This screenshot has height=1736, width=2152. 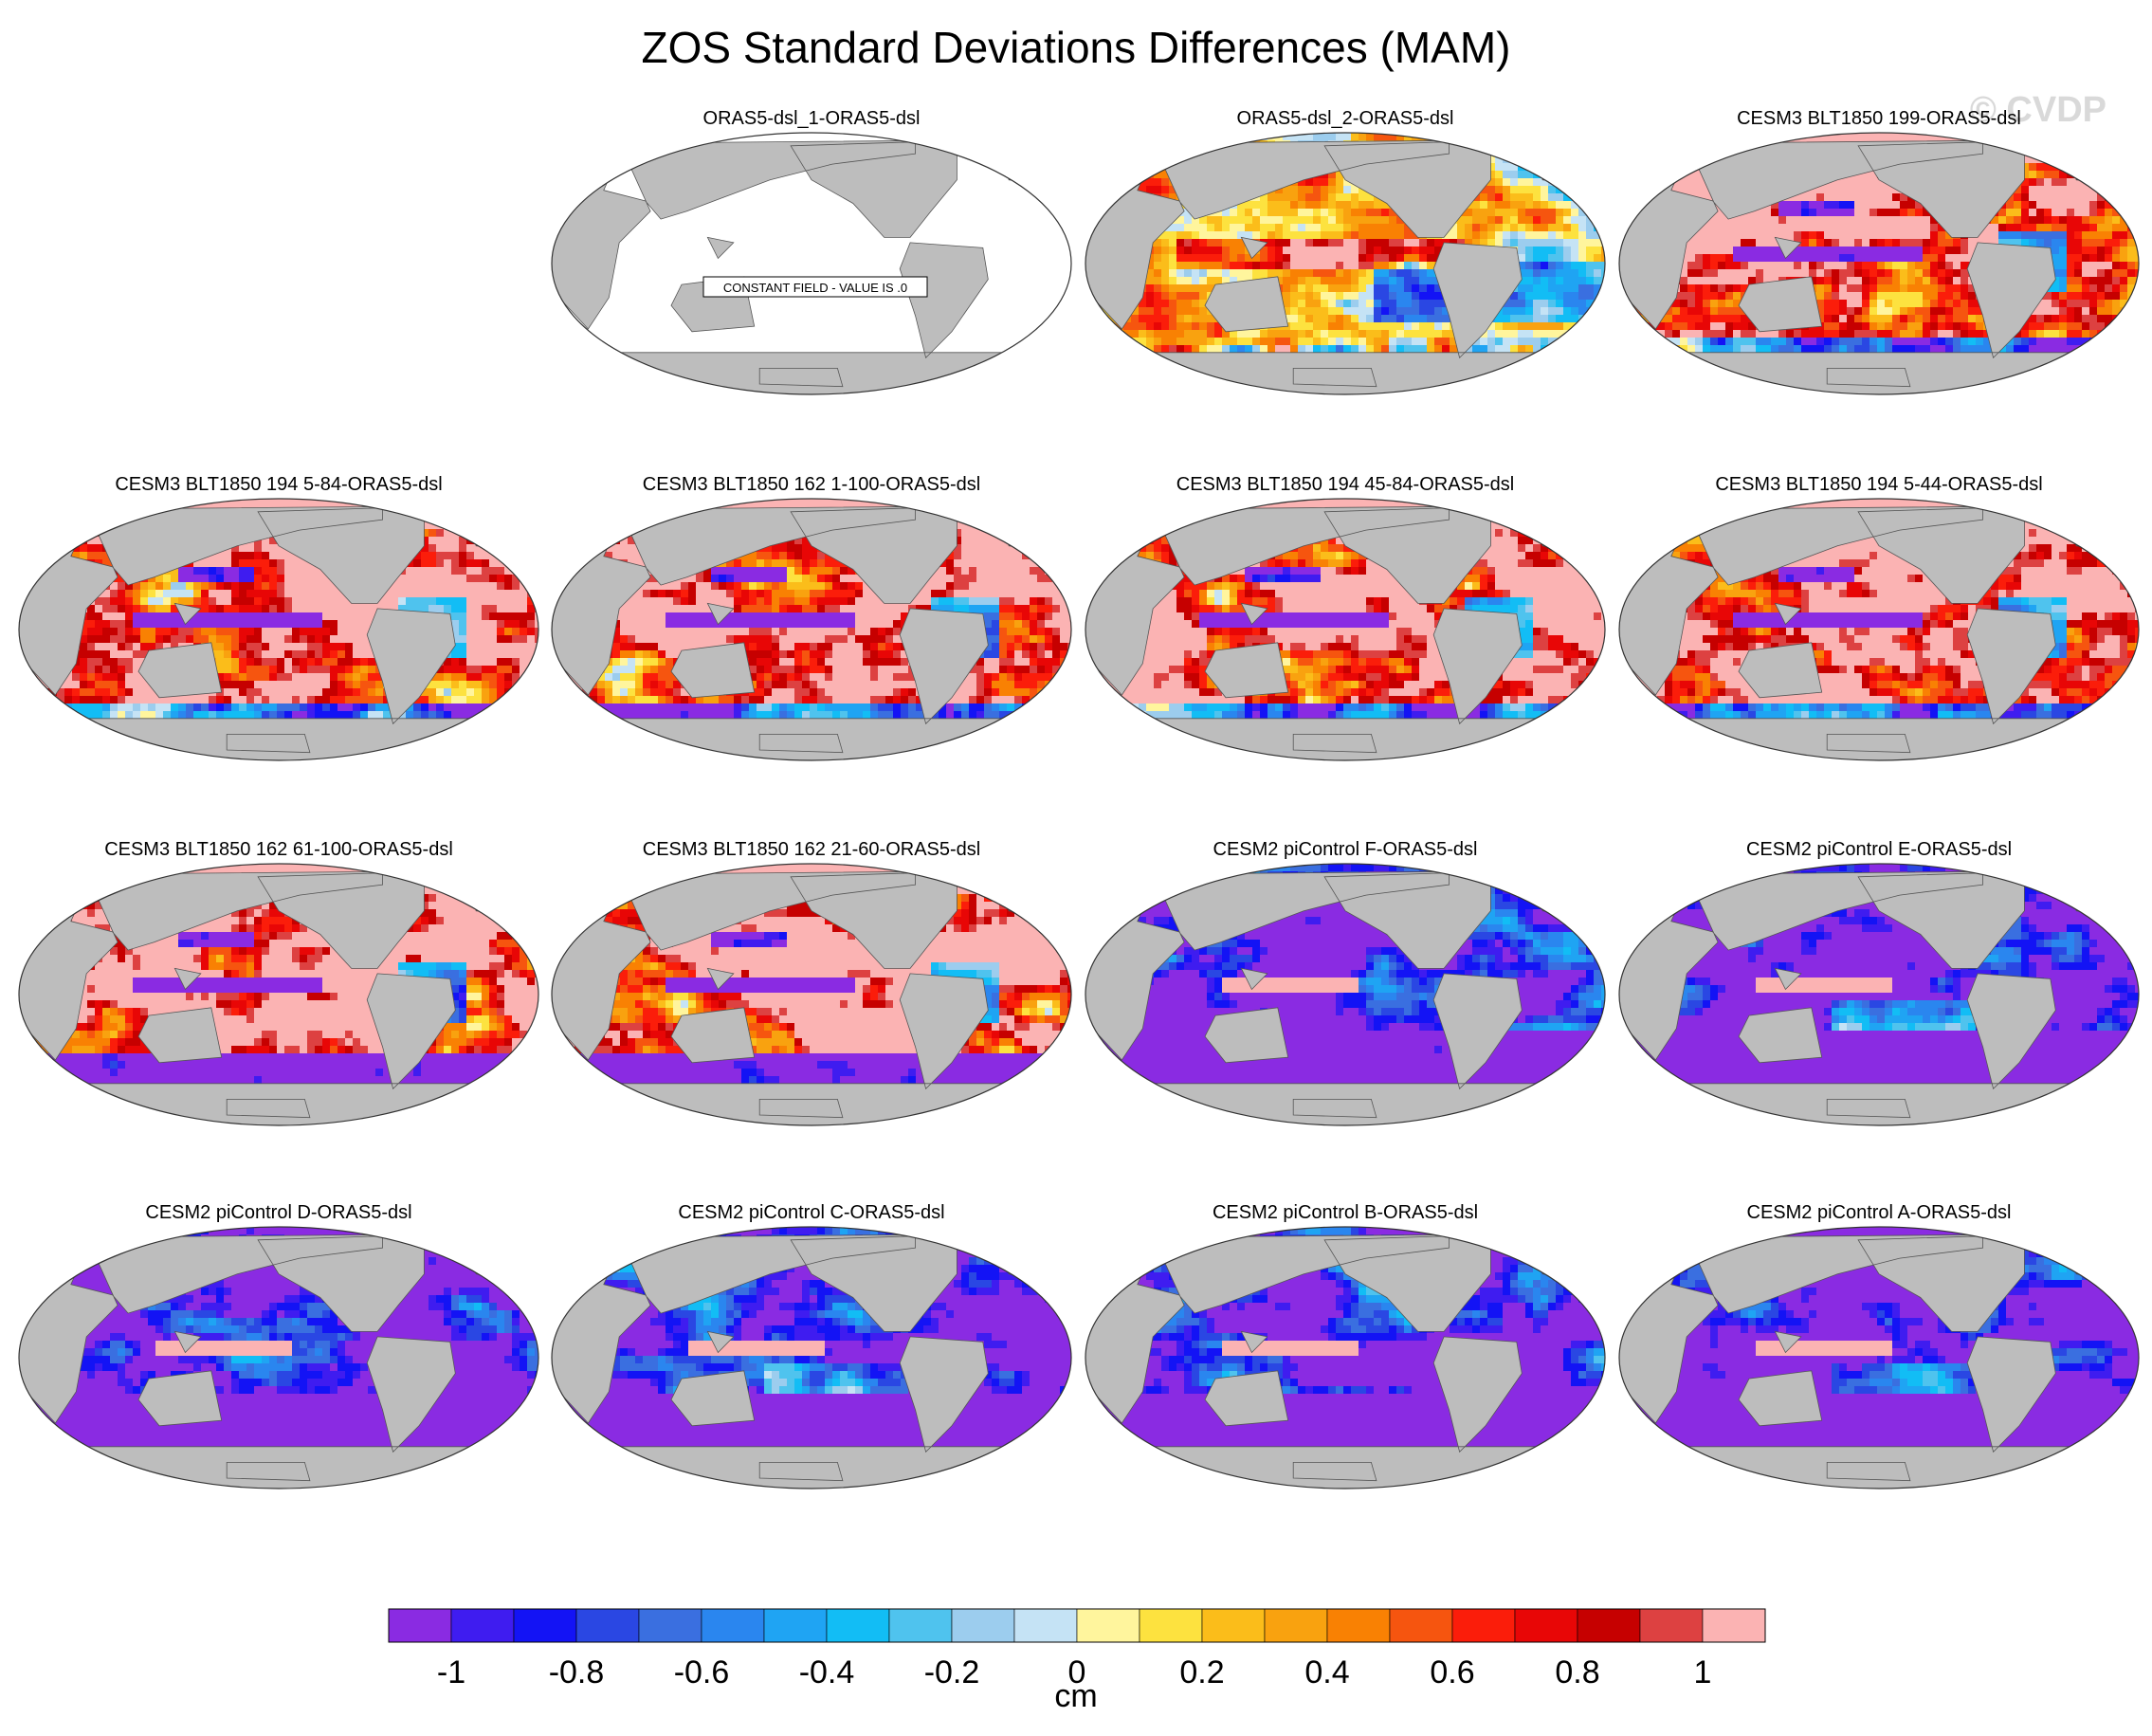 I want to click on map-panel-12: CESM2 piControl D-ORAS5-dsl, so click(x=278, y=1345).